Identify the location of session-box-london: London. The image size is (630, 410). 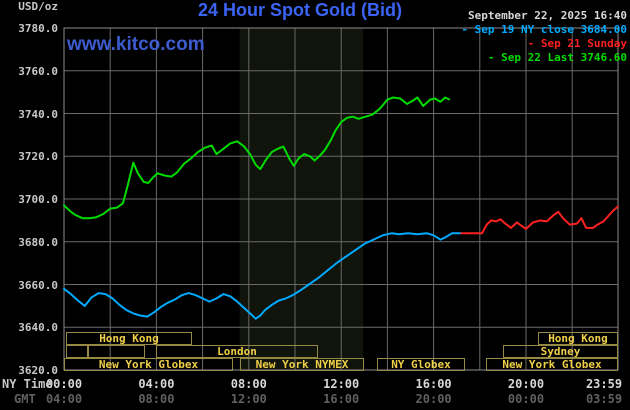
(237, 351).